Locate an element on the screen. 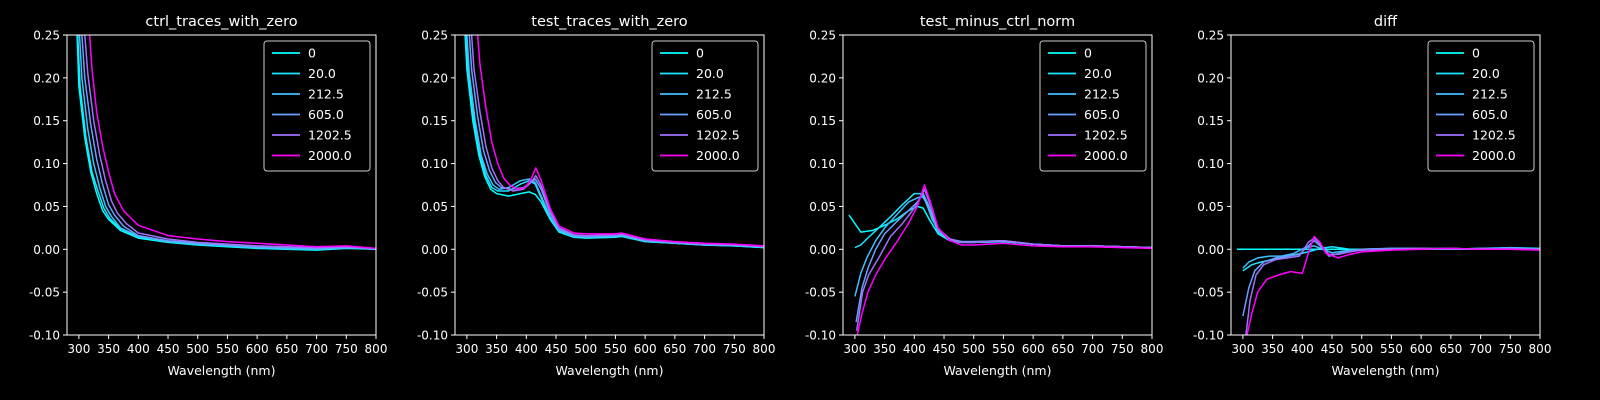 This screenshot has height=400, width=1600. chart-title: test_traces_with_zero is located at coordinates (609, 22).